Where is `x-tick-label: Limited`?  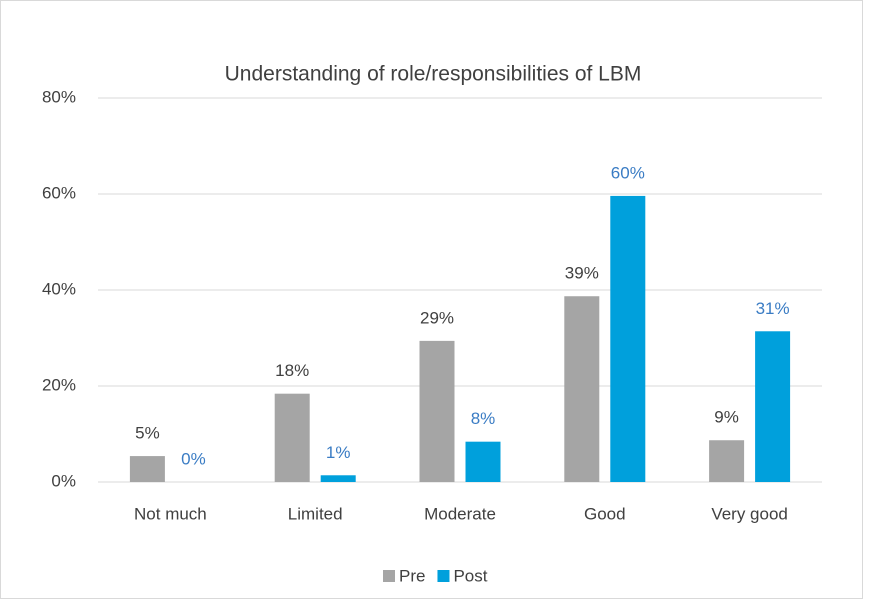
x-tick-label: Limited is located at coordinates (315, 513).